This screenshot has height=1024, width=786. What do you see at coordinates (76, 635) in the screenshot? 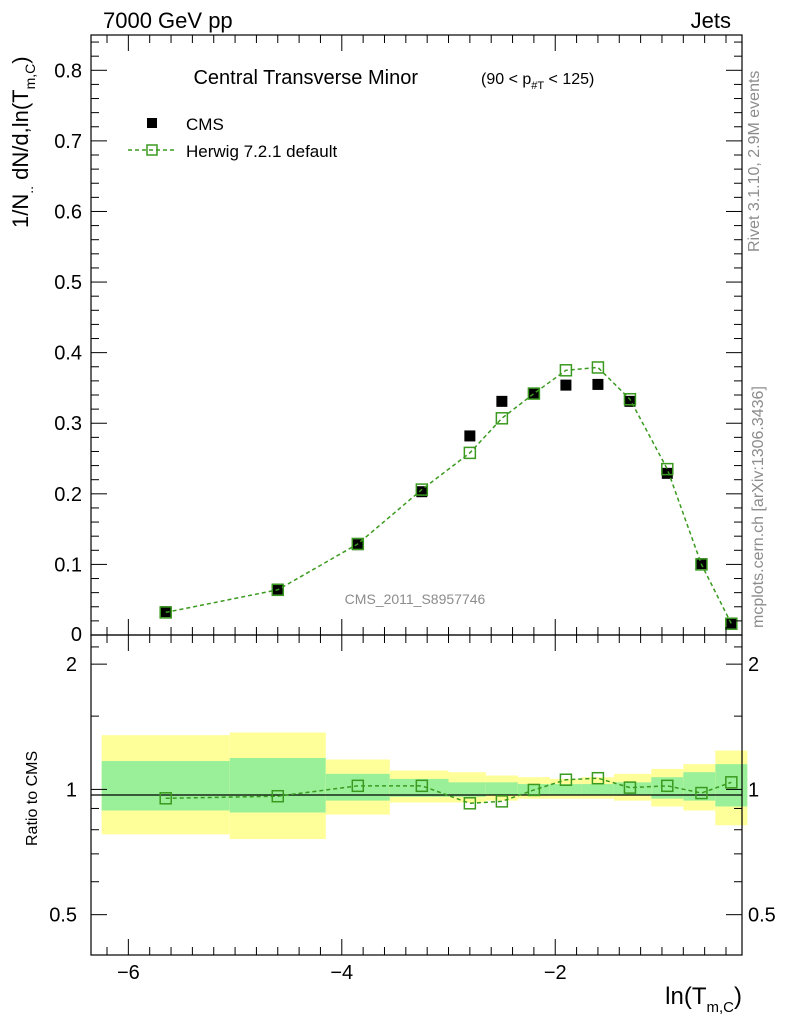
I see `main-y-tick-label-zero: 0` at bounding box center [76, 635].